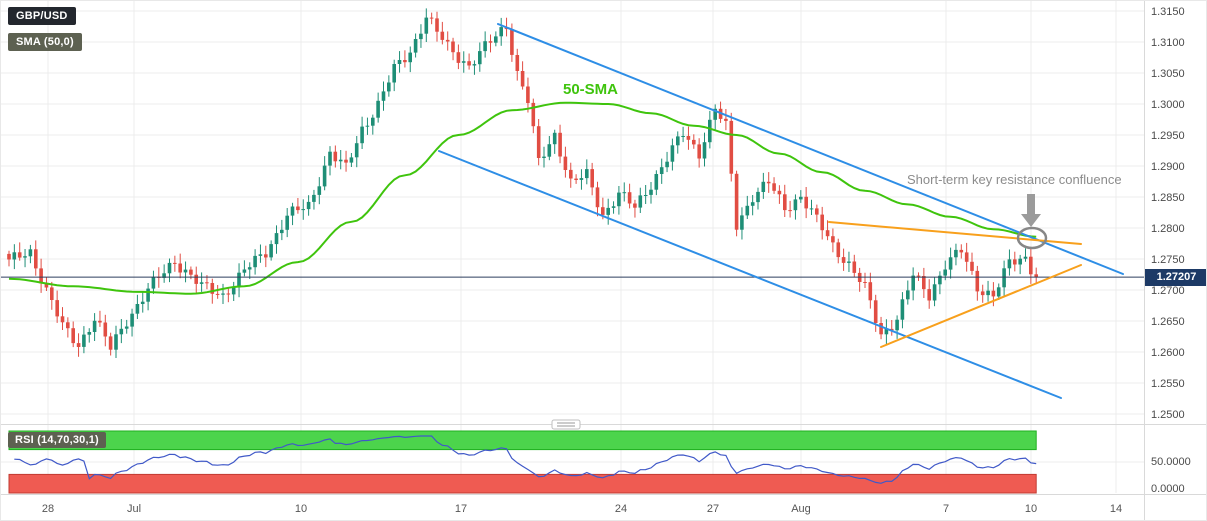  I want to click on time-axis-label: 7, so click(946, 509).